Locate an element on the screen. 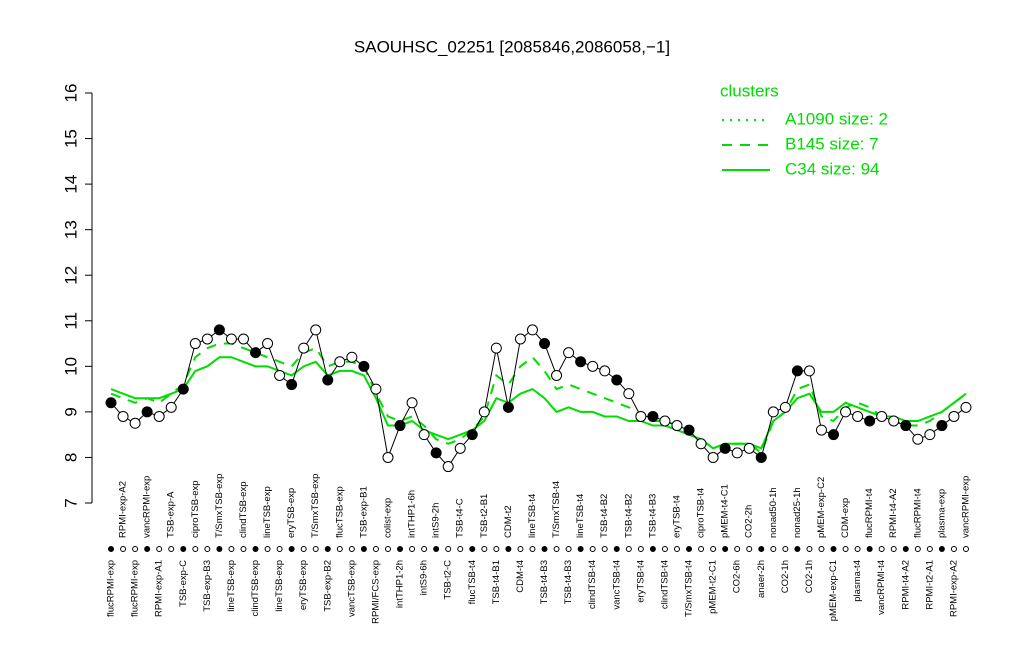 Image resolution: width=1024 pixels, height=645 pixels. x-tick-label: CO2-2h is located at coordinates (749, 521).